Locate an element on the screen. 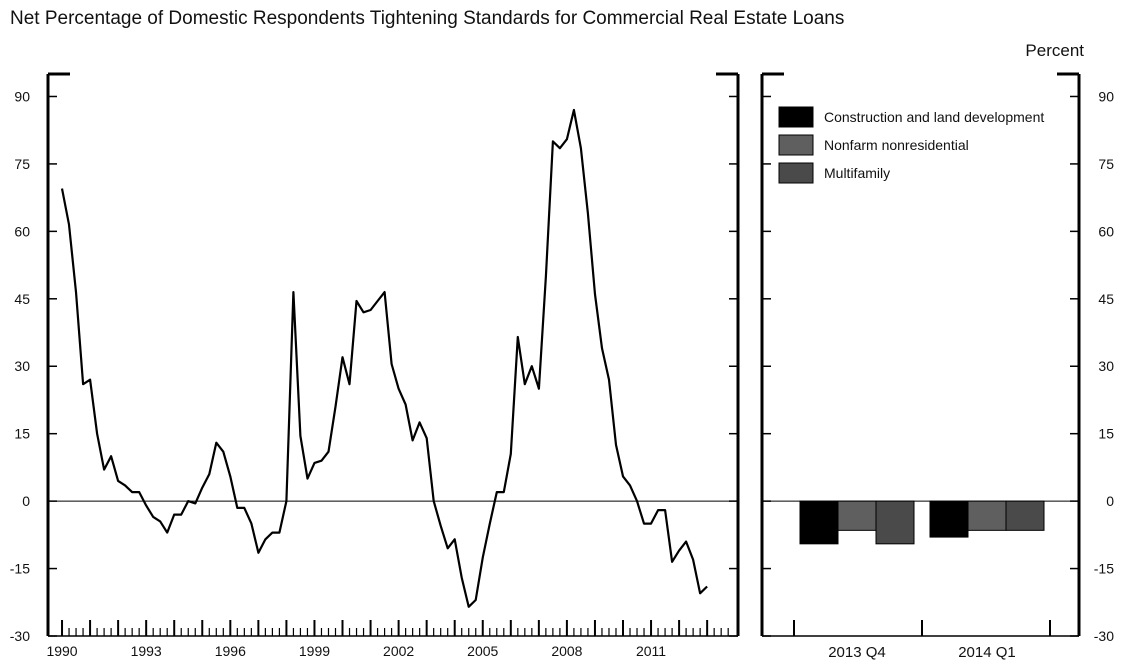 The height and width of the screenshot is (668, 1132). x-tick-label: 2005 is located at coordinates (482, 651).